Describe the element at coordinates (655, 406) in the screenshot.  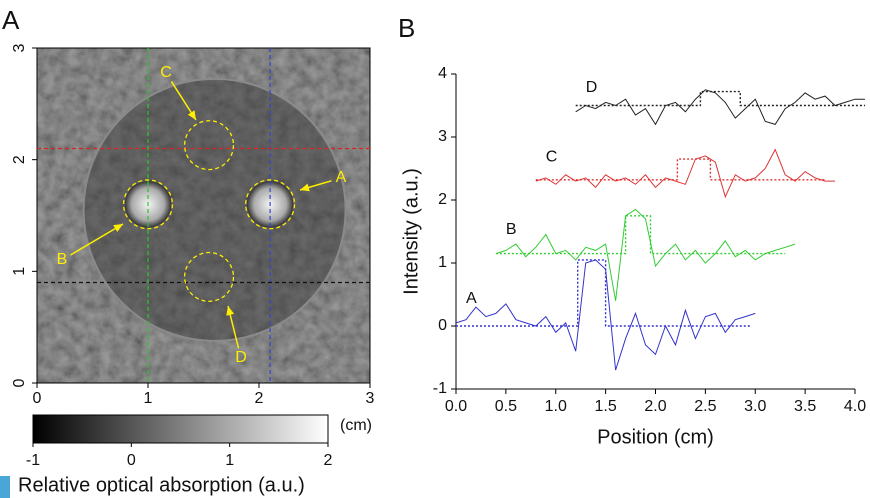
I see `x-tick-label: 2.0` at that location.